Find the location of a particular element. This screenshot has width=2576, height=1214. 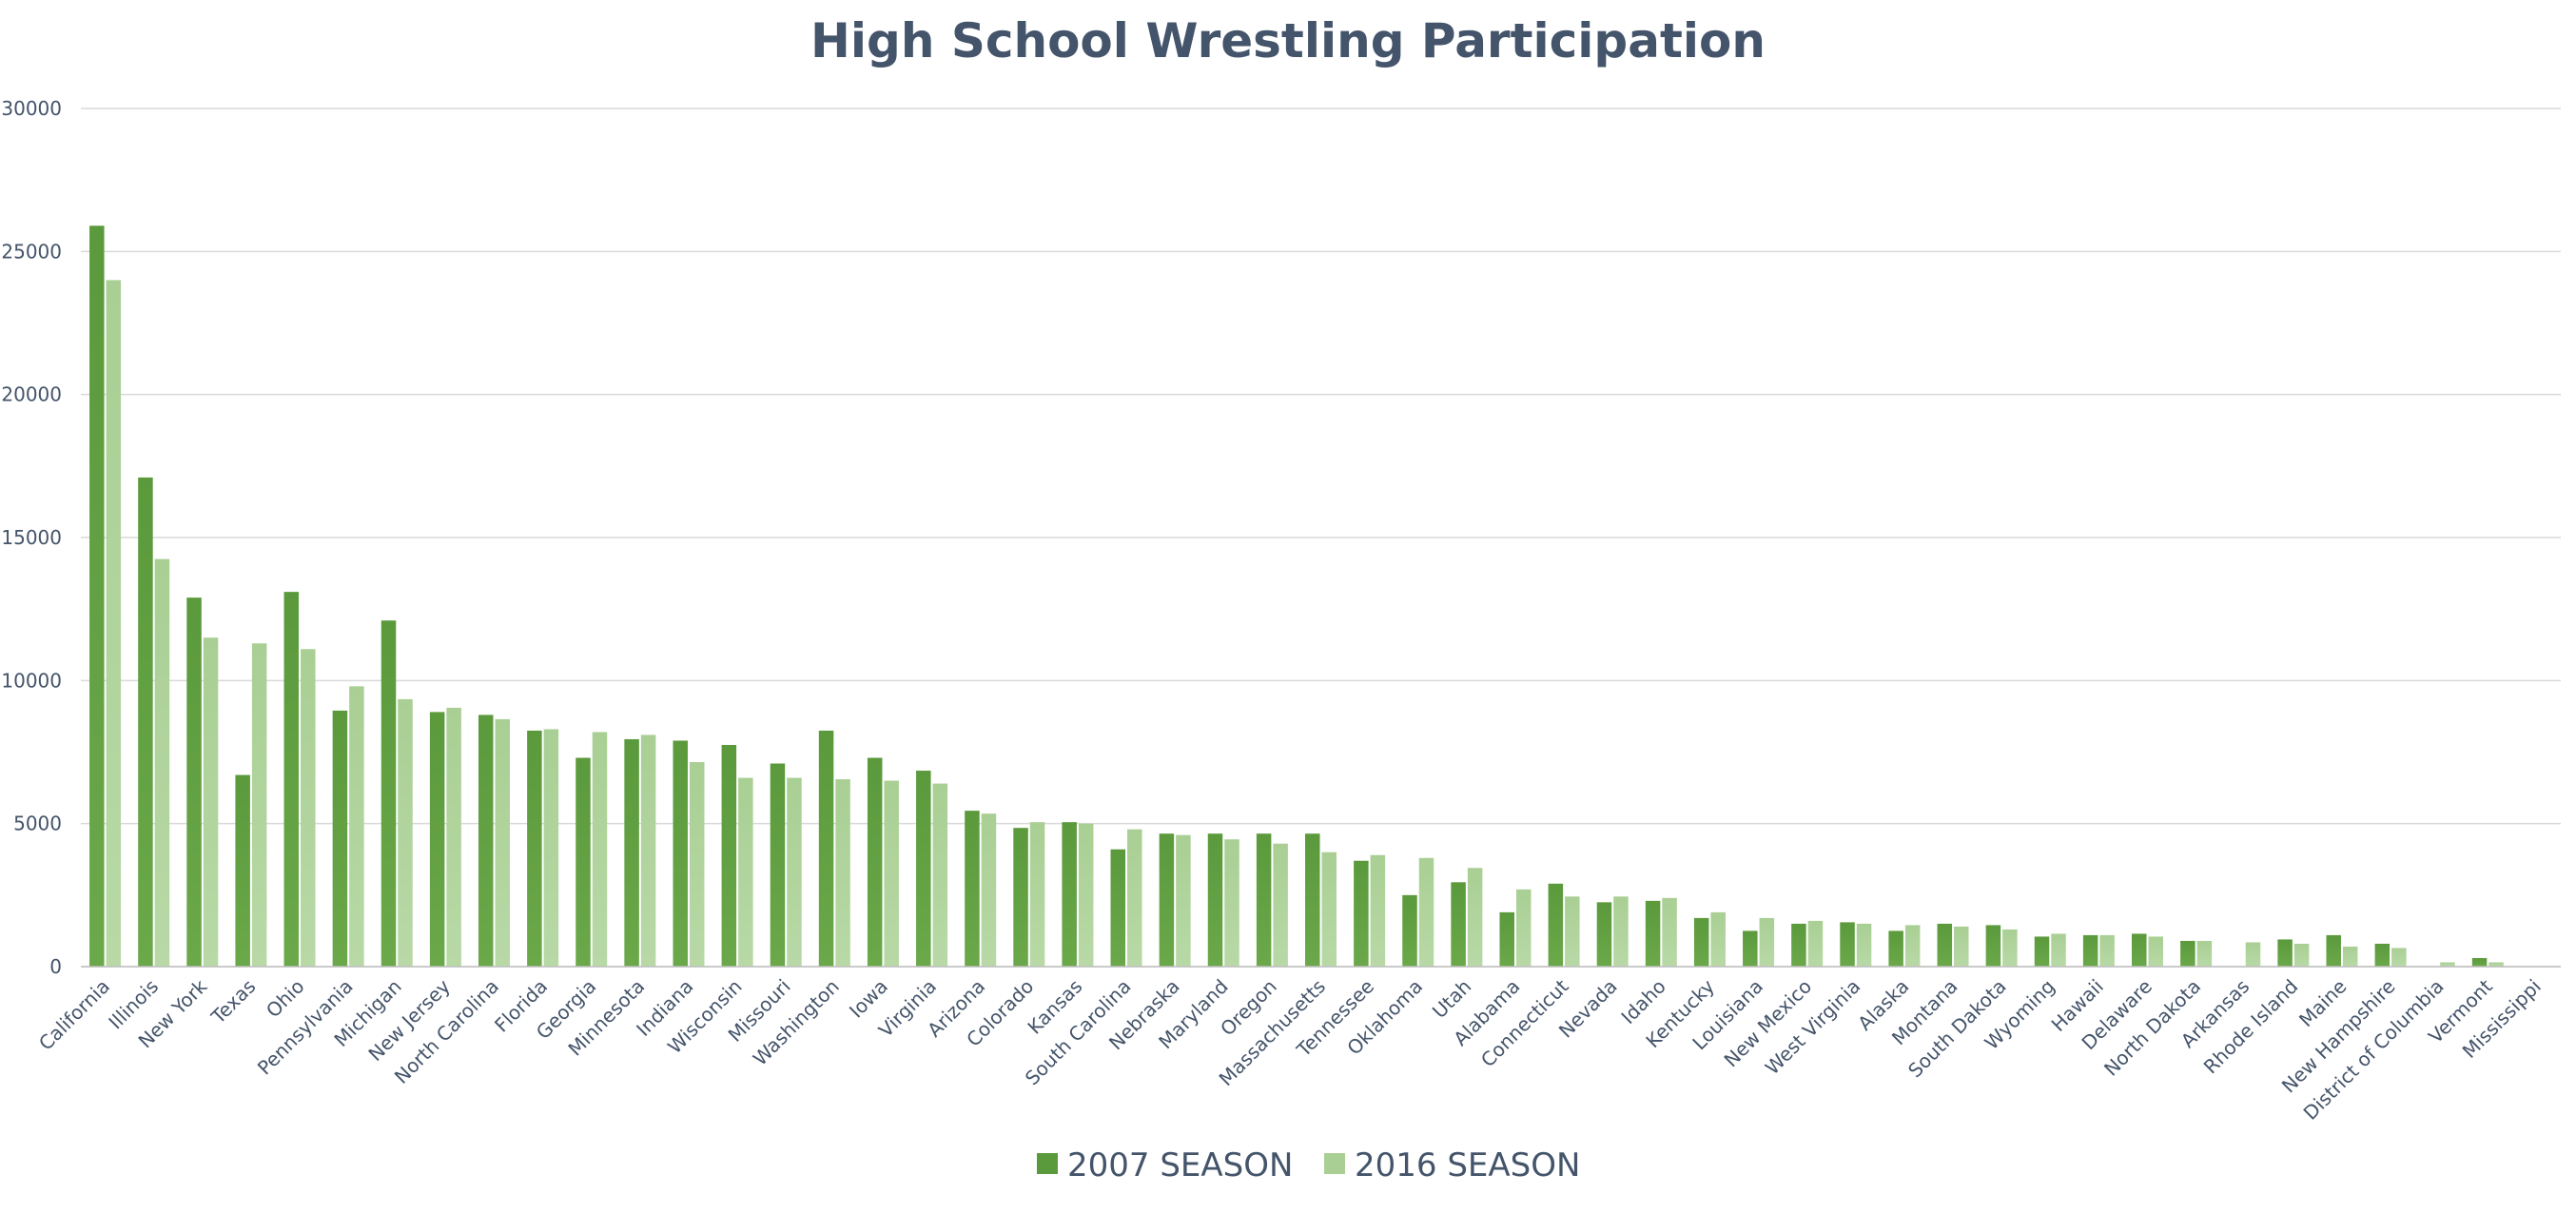

legend-swatch-2007 is located at coordinates (1048, 1163).